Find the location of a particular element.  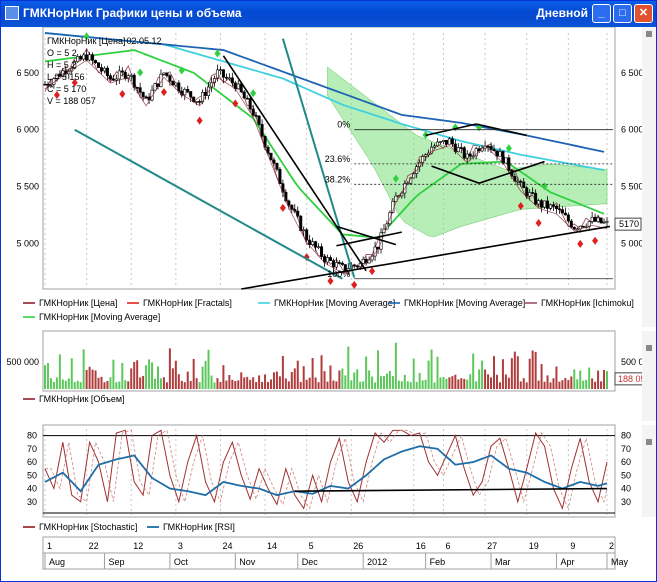

maximize-button: □ is located at coordinates (622, 13).